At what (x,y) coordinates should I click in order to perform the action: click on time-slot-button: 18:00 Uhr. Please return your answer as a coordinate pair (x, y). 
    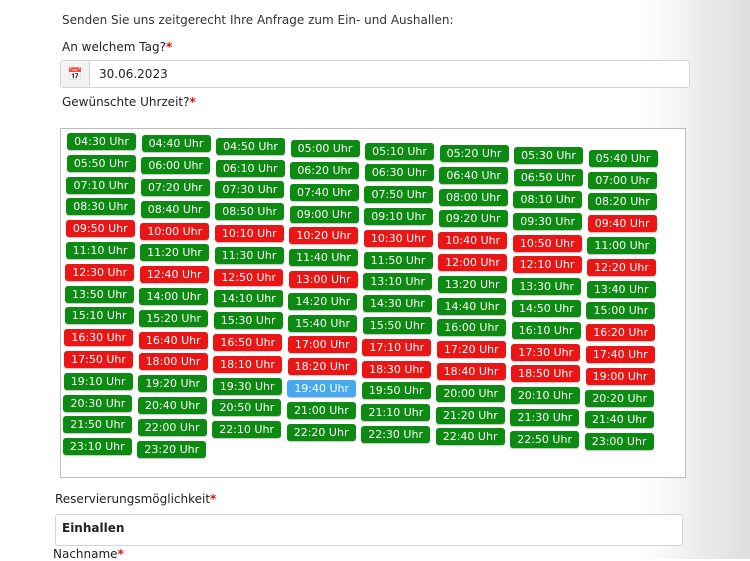
    Looking at the image, I should click on (173, 362).